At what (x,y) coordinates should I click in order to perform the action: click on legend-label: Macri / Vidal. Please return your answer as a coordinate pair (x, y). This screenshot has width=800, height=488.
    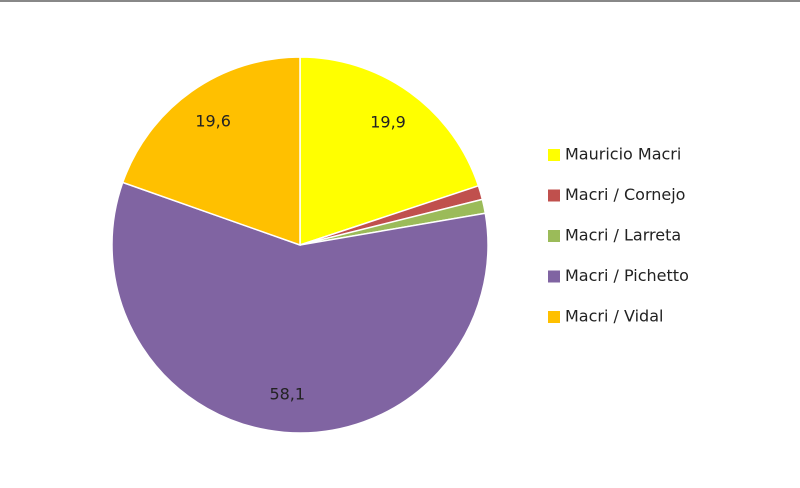
    Looking at the image, I should click on (614, 316).